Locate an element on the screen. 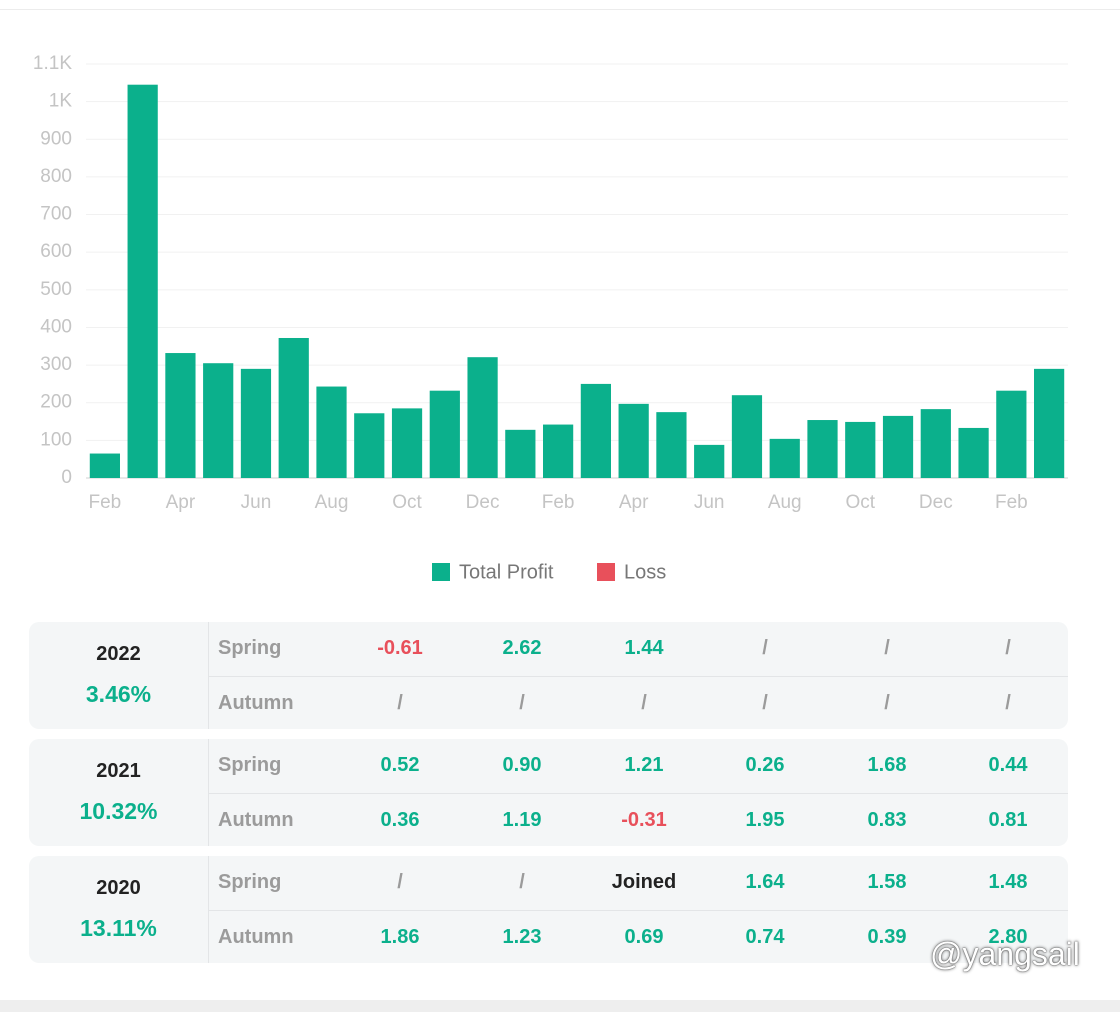 The image size is (1120, 1012). season-value: 1.86 is located at coordinates (400, 937).